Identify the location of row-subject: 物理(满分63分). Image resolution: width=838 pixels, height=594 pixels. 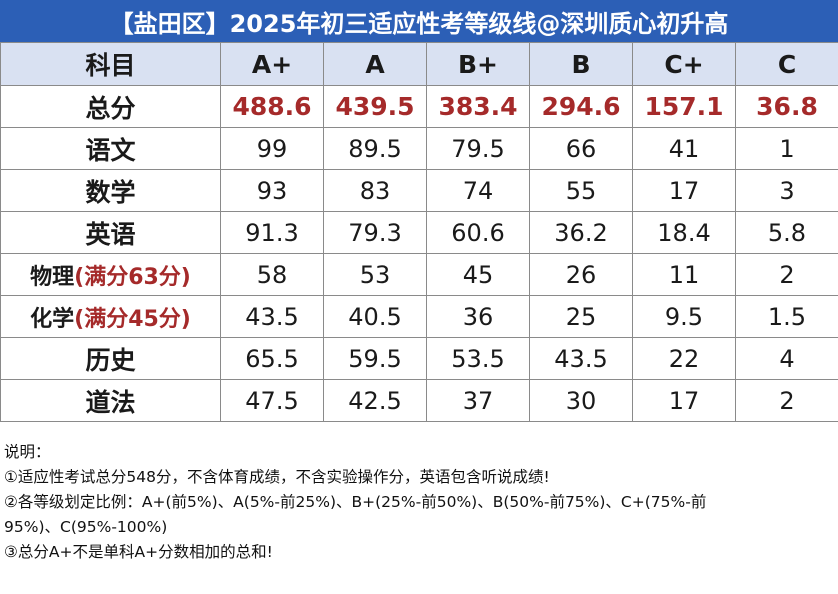
(110, 274).